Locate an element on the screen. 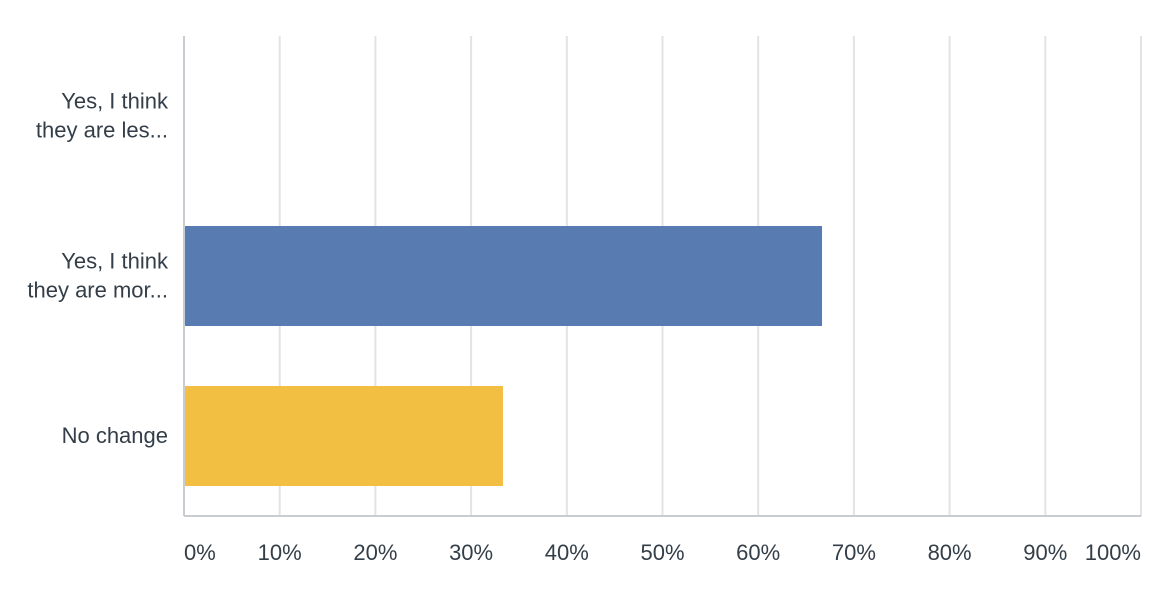 Image resolution: width=1160 pixels, height=596 pixels. x-tick-label: 90% is located at coordinates (1045, 552).